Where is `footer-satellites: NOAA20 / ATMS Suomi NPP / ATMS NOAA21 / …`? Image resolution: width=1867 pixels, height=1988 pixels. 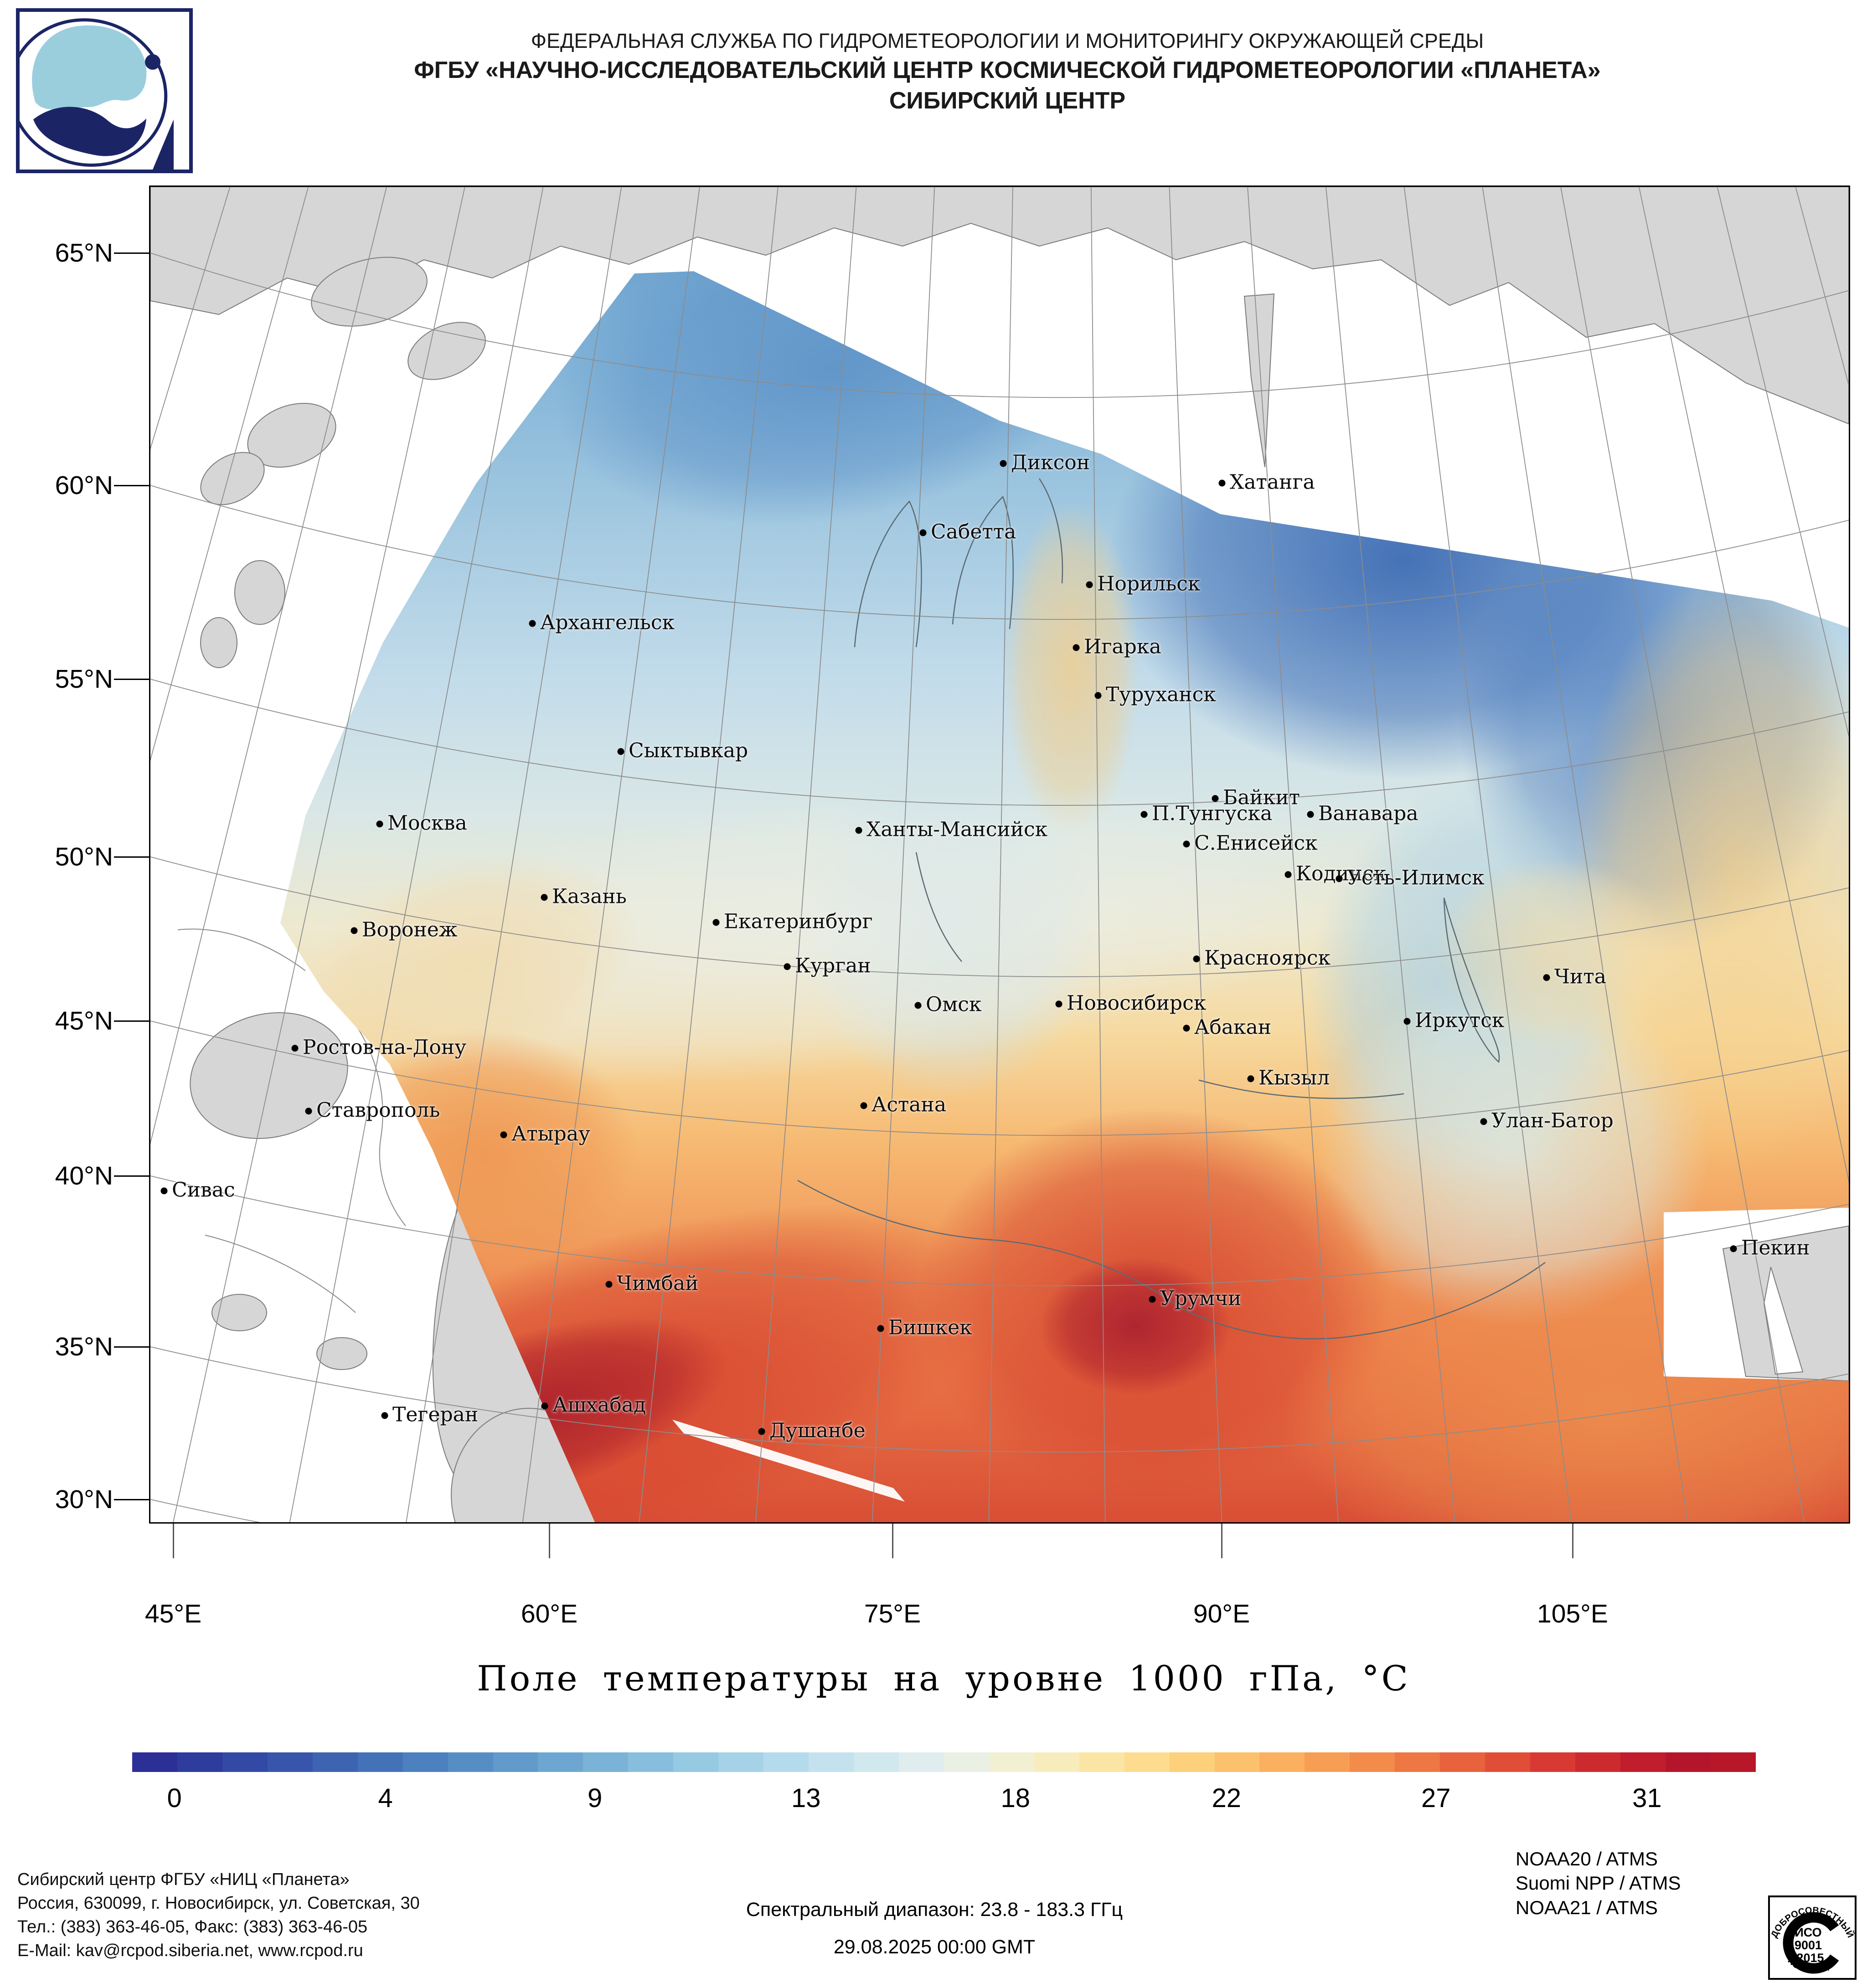
footer-satellites: NOAA20 / ATMS Suomi NPP / ATMS NOAA21 / … is located at coordinates (1598, 1884).